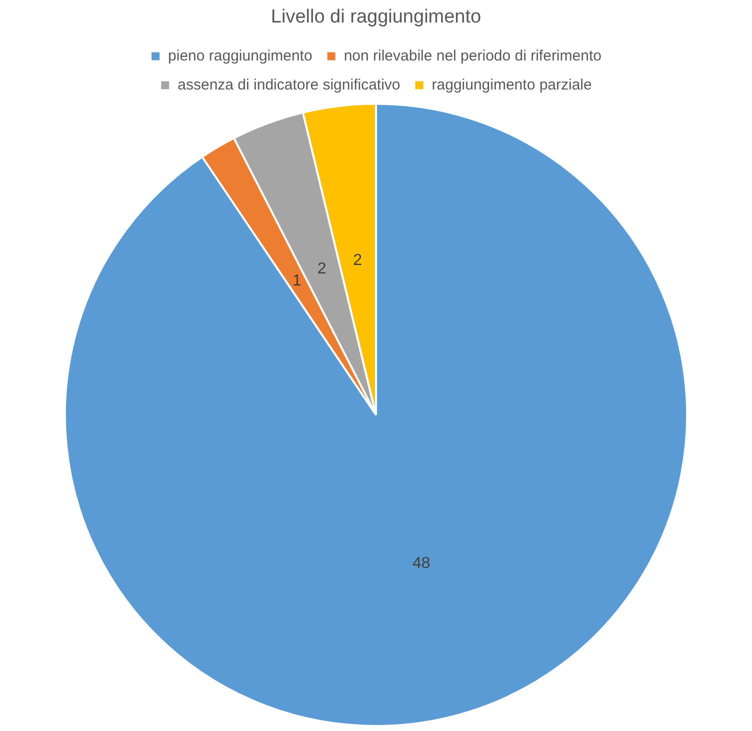  What do you see at coordinates (297, 281) in the screenshot?
I see `data-label: 1` at bounding box center [297, 281].